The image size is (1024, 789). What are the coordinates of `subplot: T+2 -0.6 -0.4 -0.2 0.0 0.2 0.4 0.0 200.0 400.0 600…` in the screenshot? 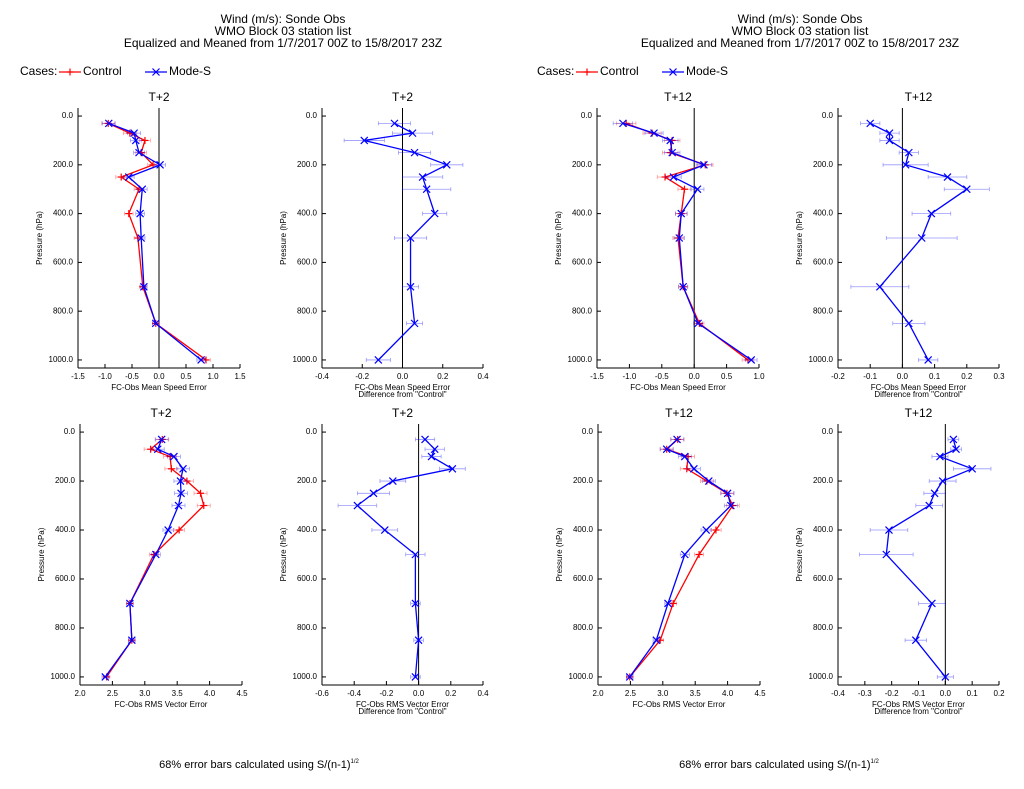 It's located at (384, 561).